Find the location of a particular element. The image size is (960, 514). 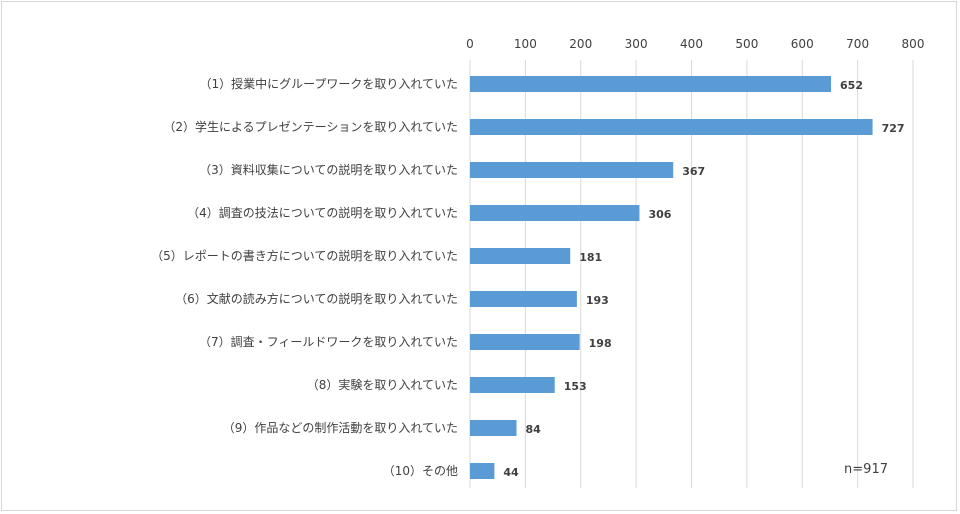

x-tick-label: 600 is located at coordinates (802, 44).